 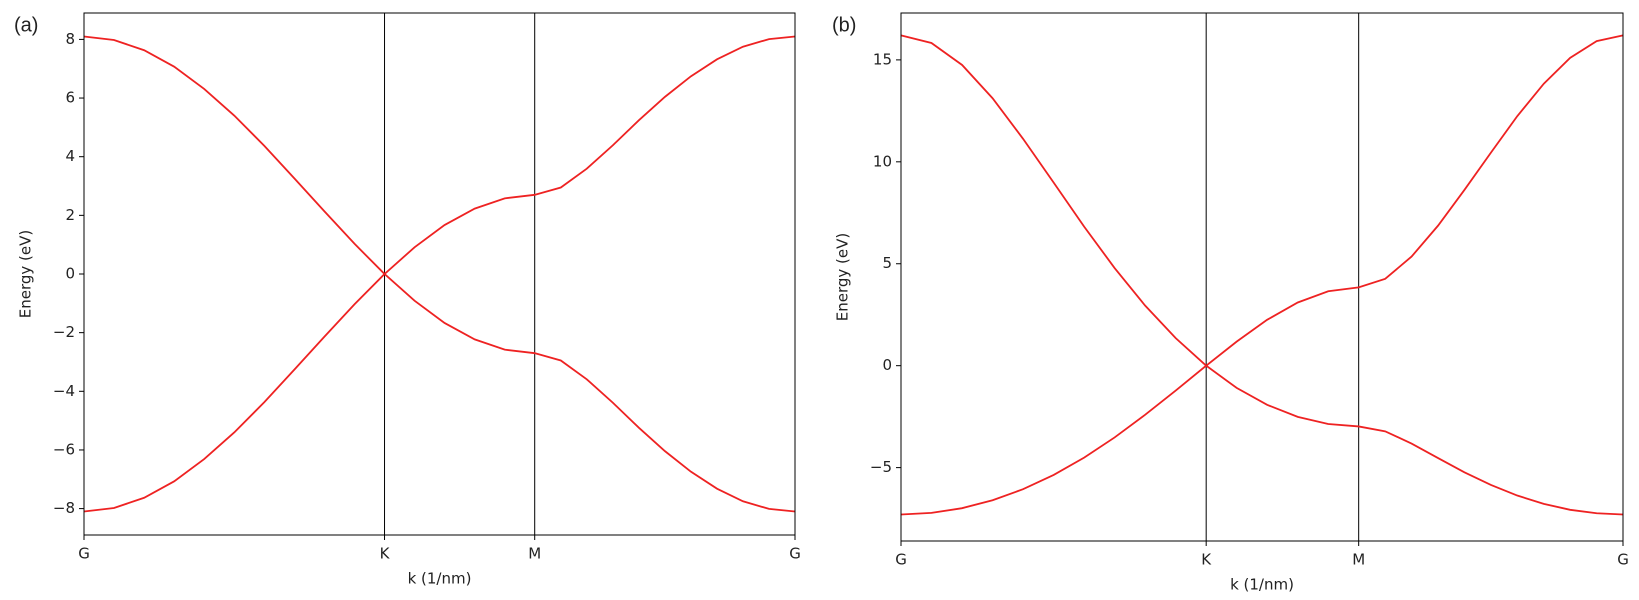 I want to click on y-tick-label: 5, so click(x=887, y=263).